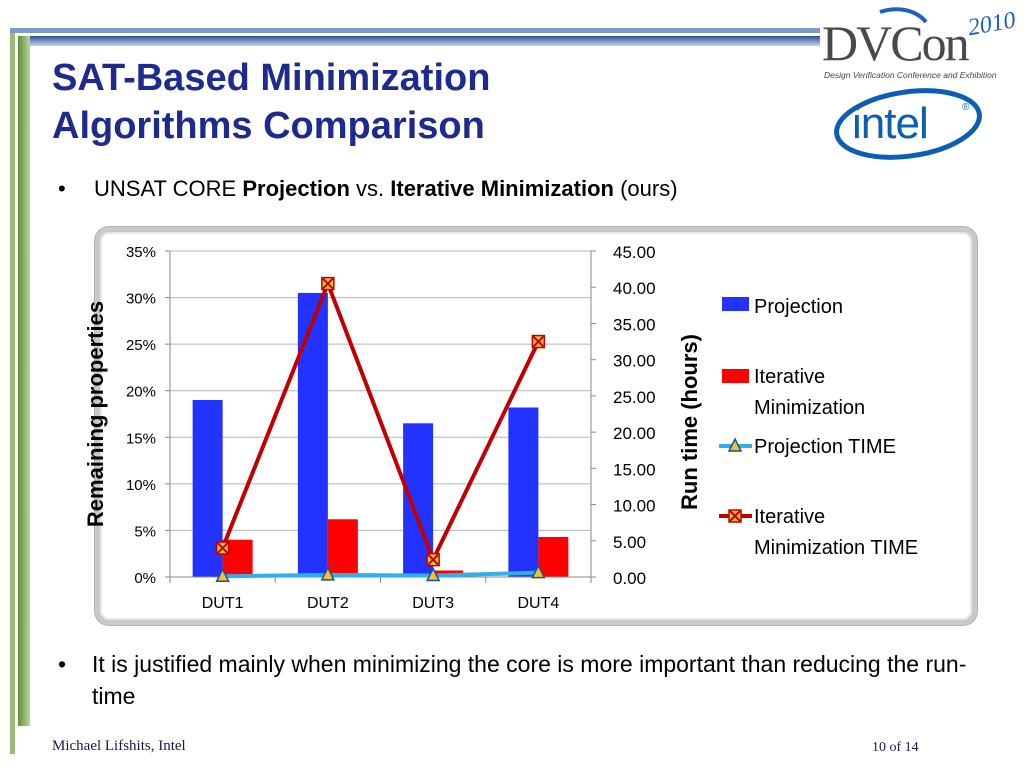 This screenshot has width=1024, height=768. I want to click on chart-bars, so click(380, 434).